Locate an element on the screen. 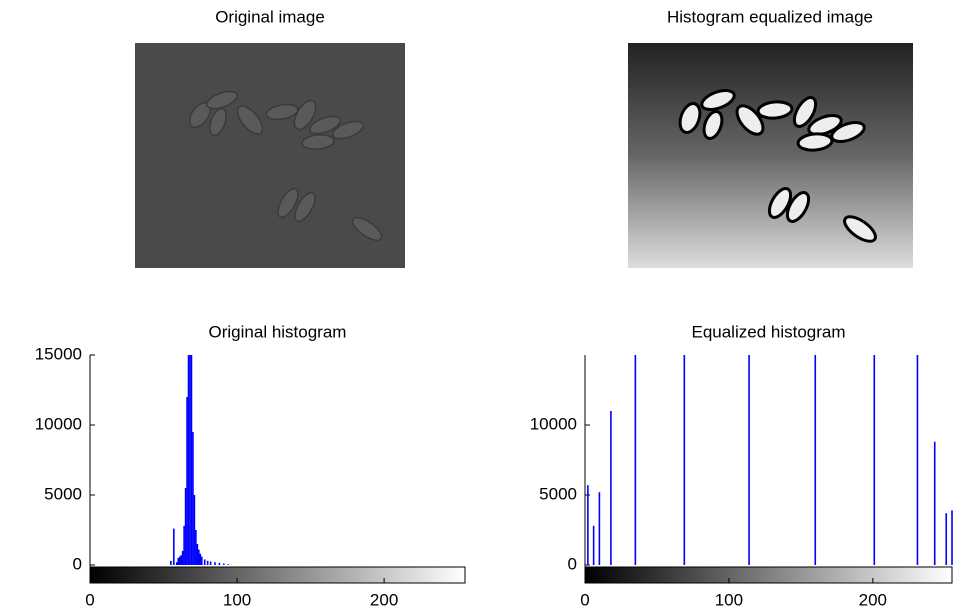  image-title: Original image is located at coordinates (270, 16).